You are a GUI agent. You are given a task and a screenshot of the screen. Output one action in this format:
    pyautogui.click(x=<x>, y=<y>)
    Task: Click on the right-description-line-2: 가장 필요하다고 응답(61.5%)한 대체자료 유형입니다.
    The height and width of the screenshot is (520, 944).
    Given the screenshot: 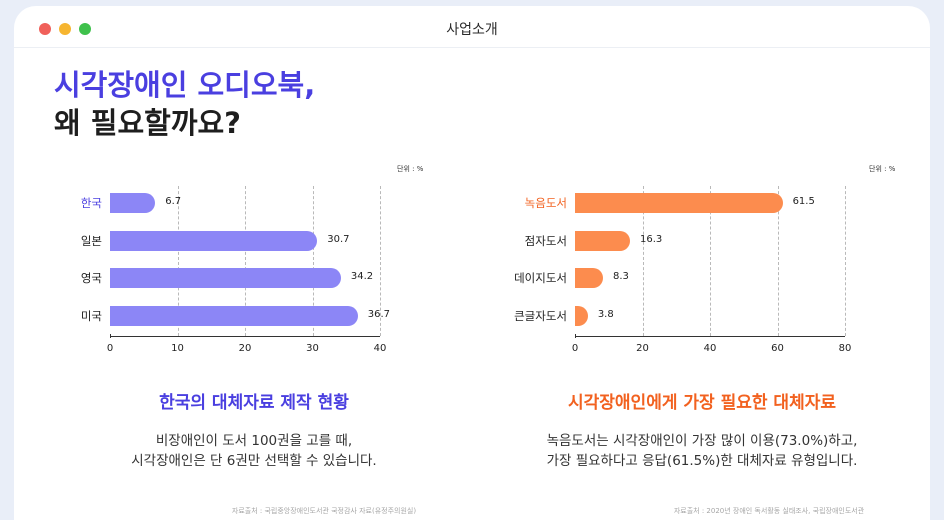 What is the action you would take?
    pyautogui.click(x=702, y=461)
    